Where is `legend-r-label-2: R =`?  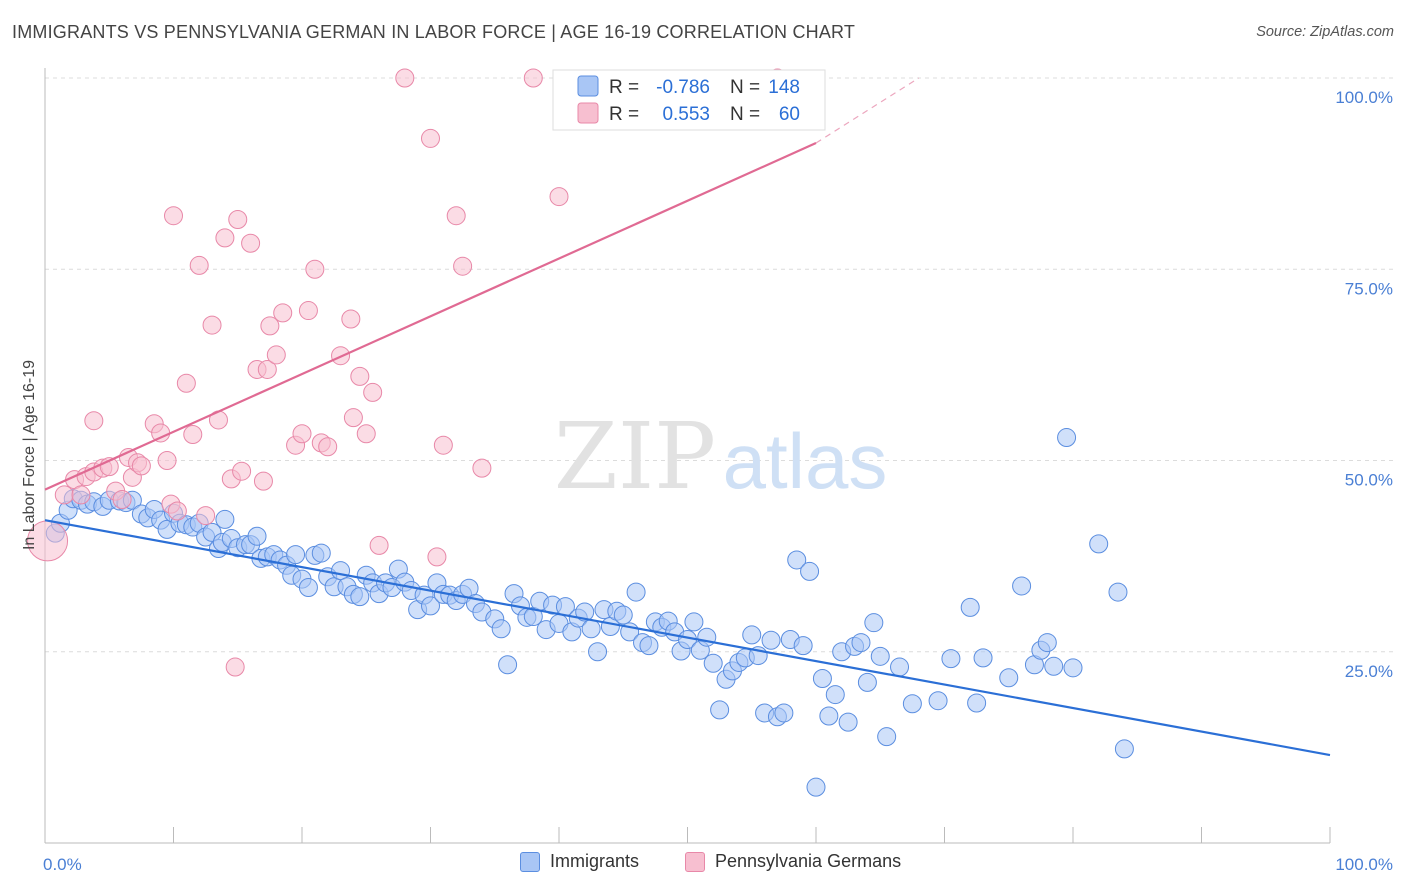
legend-r-label-2: R = is located at coordinates (624, 114).